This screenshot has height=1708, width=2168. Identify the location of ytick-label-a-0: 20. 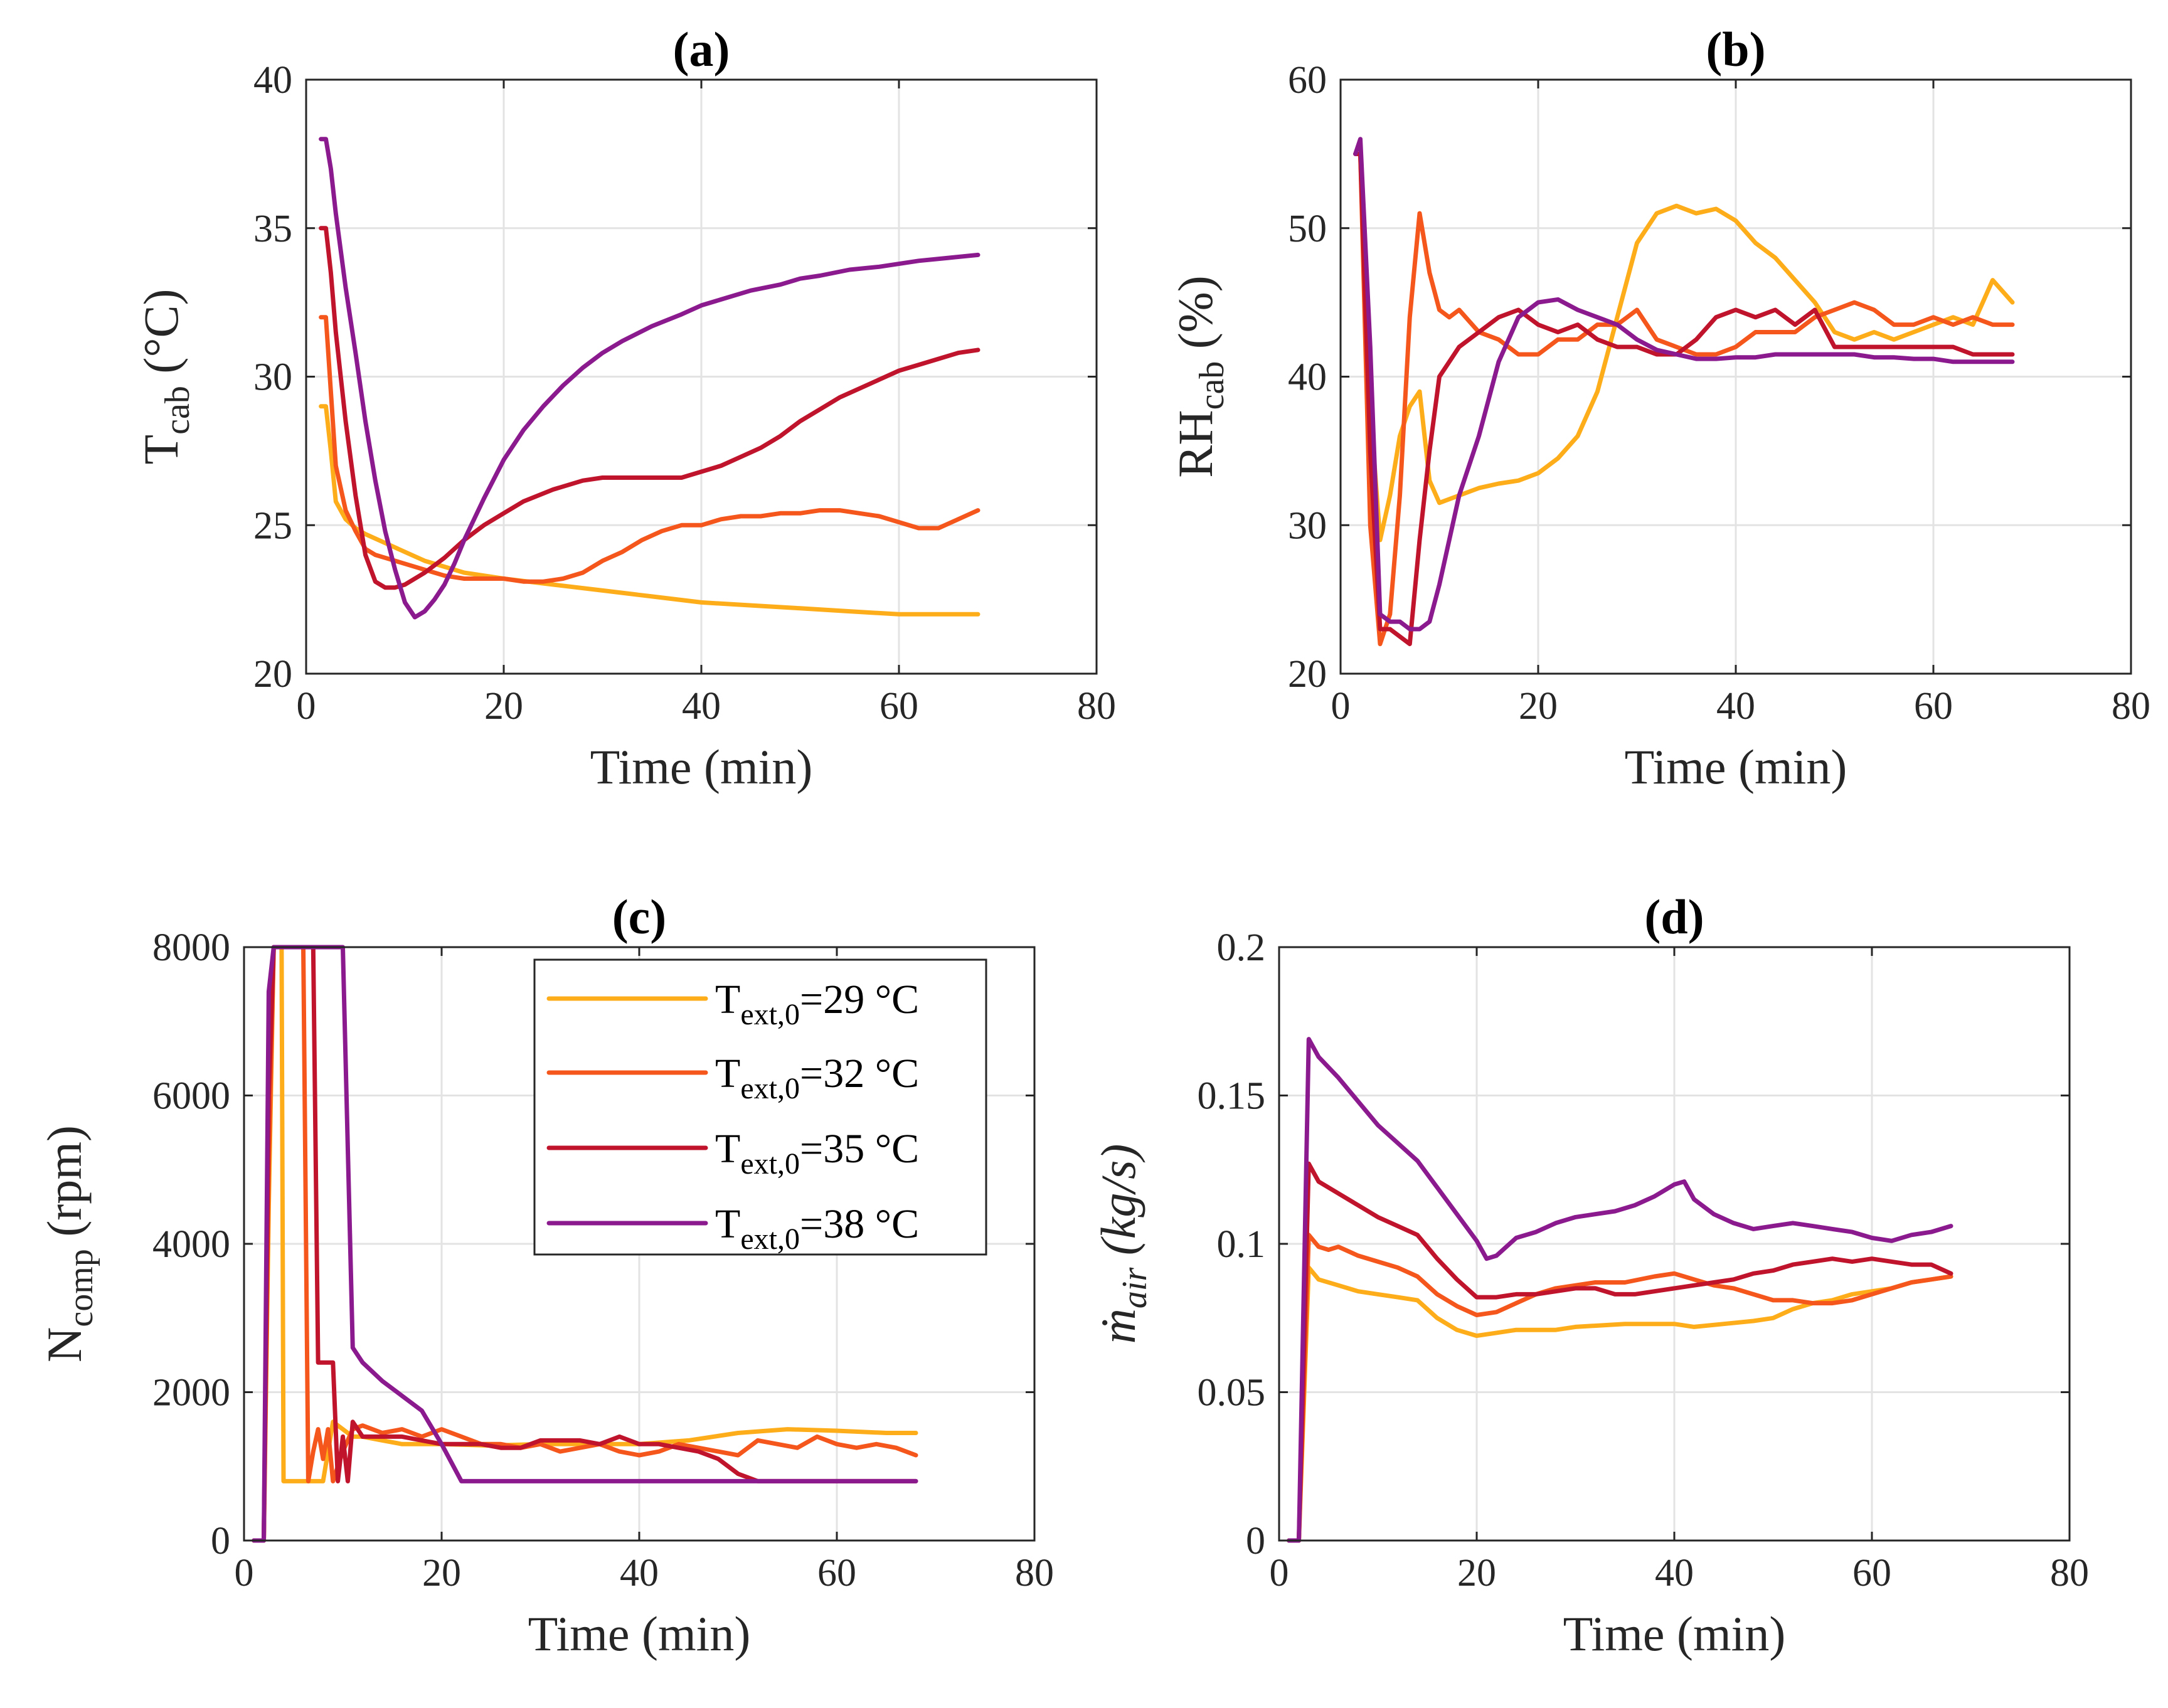
(272, 674).